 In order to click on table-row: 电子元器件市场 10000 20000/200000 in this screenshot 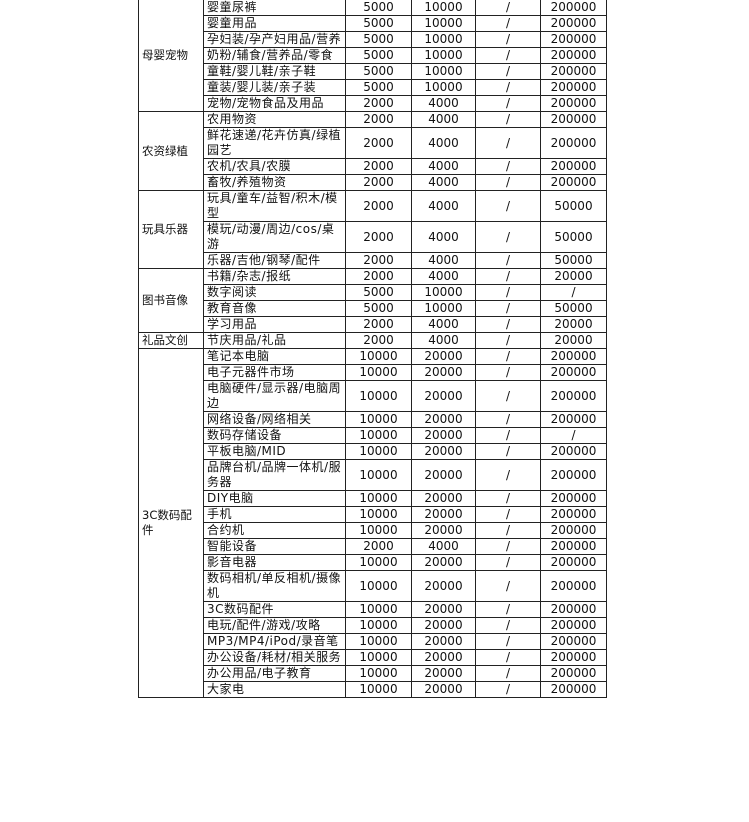, I will do `click(373, 372)`.